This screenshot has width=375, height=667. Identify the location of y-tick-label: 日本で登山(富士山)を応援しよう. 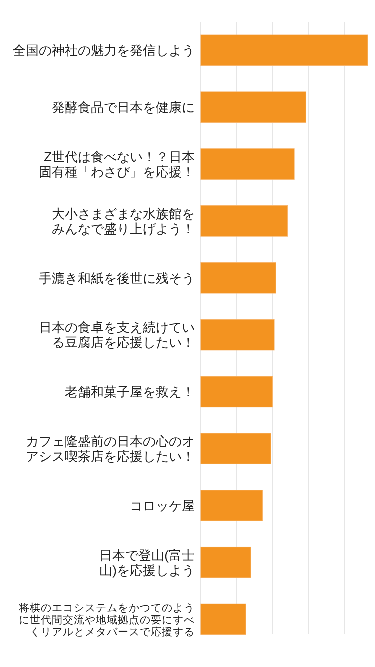
(147, 563).